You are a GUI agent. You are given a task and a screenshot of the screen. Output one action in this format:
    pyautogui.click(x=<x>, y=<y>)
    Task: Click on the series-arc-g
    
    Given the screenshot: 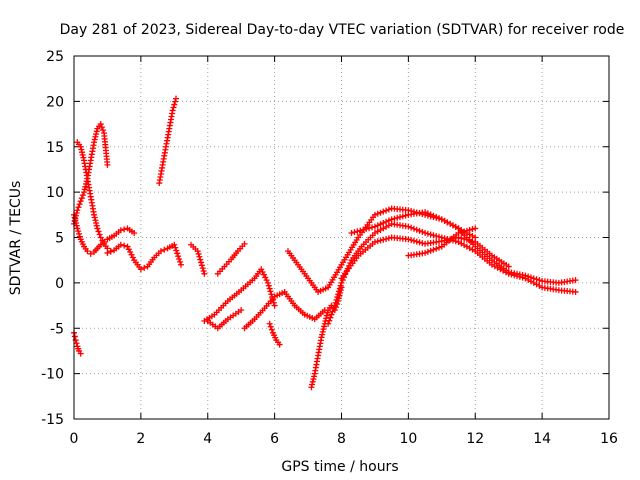 What is the action you would take?
    pyautogui.click(x=198, y=259)
    